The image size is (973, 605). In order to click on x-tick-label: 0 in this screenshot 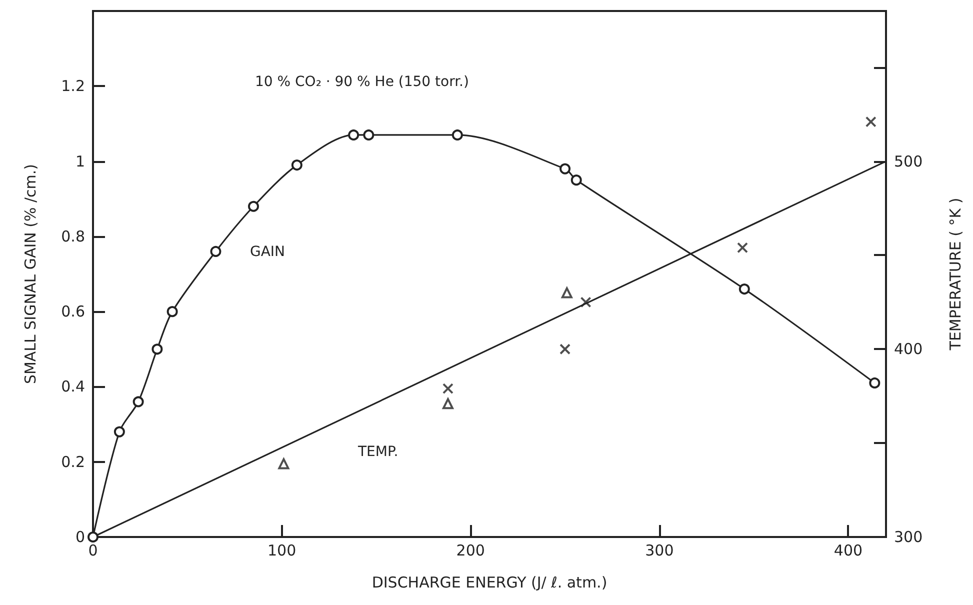, I will do `click(93, 551)`.